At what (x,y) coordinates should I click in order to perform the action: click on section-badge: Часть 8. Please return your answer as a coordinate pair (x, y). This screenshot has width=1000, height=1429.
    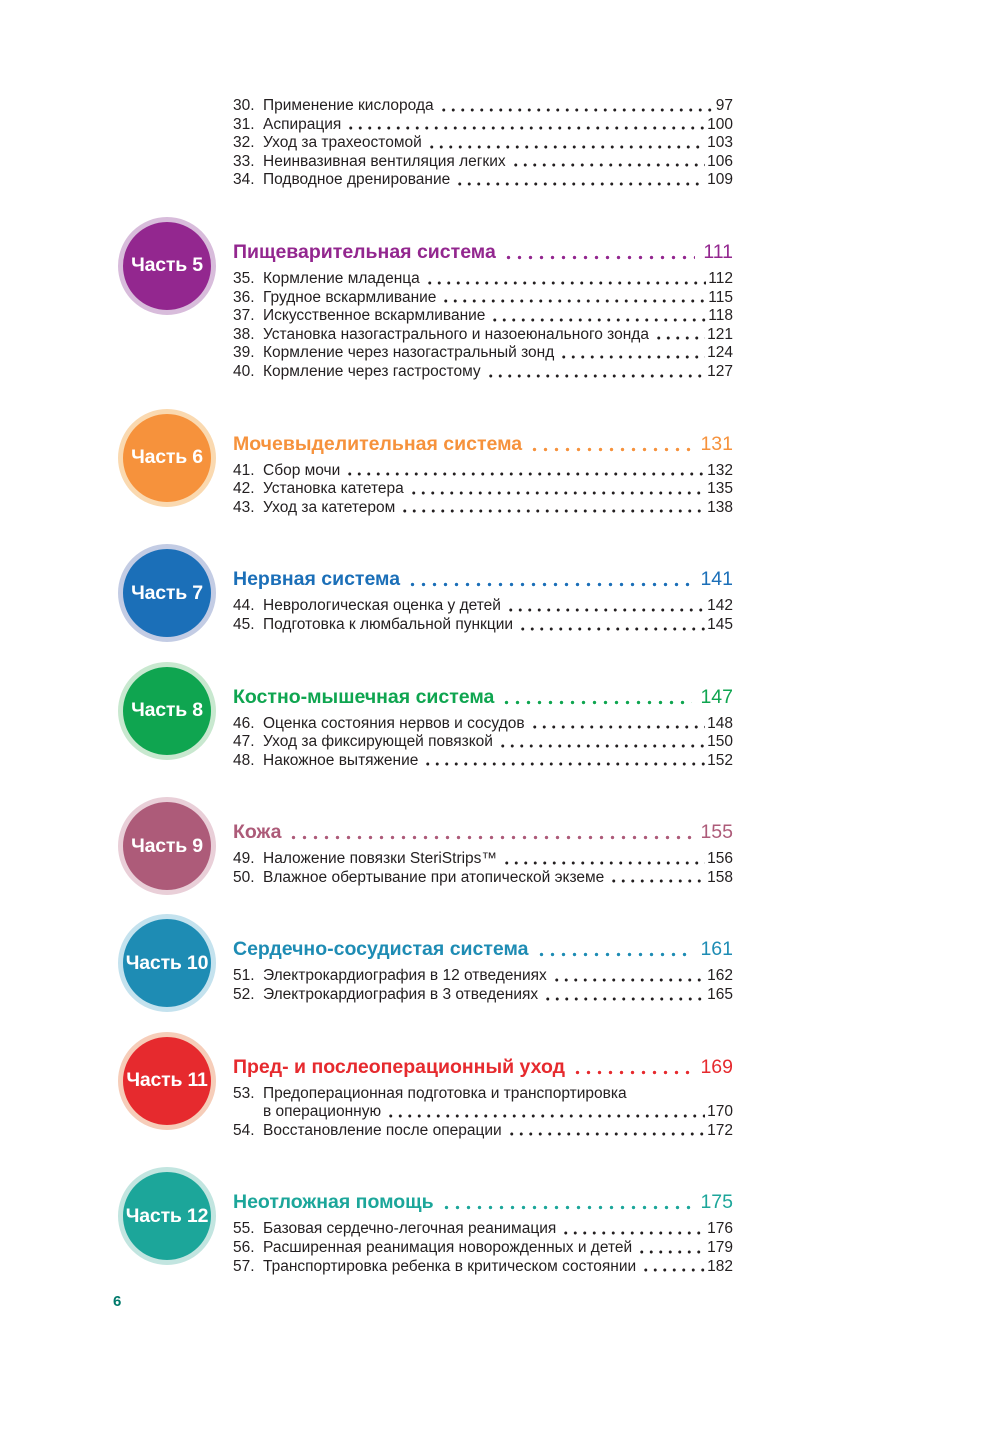
    Looking at the image, I should click on (167, 710).